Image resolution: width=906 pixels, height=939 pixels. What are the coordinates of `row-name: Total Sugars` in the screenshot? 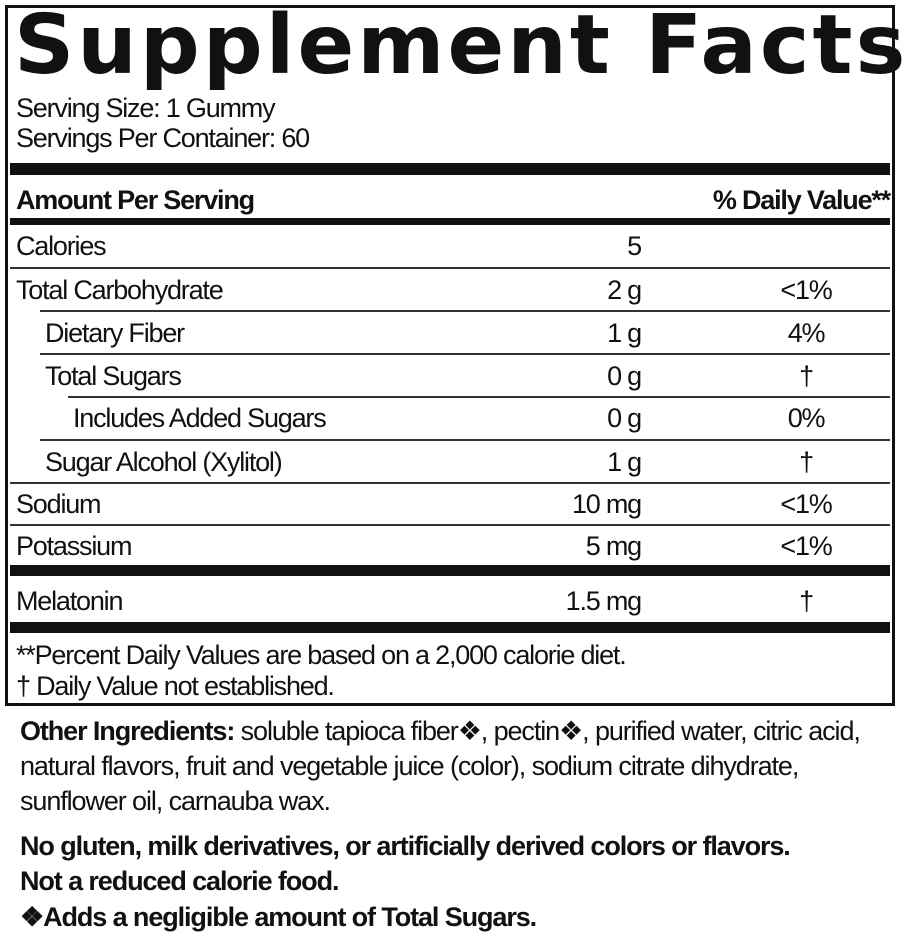 It's located at (113, 376).